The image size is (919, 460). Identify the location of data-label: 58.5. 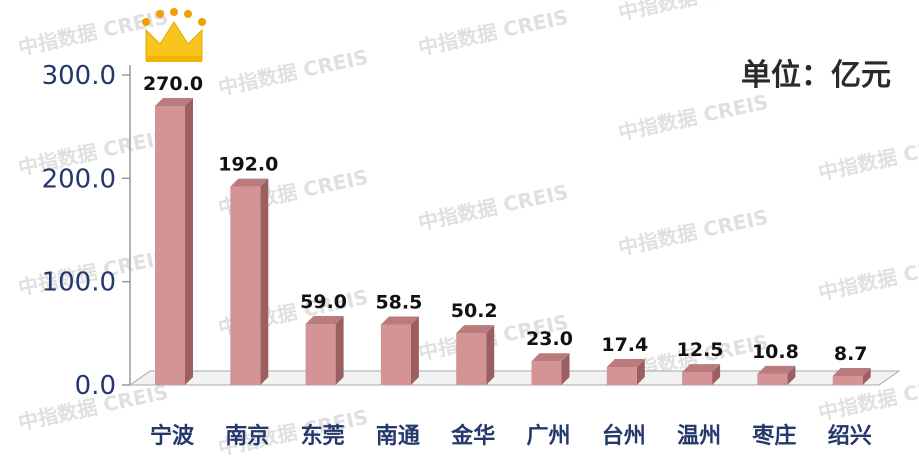
(398, 303).